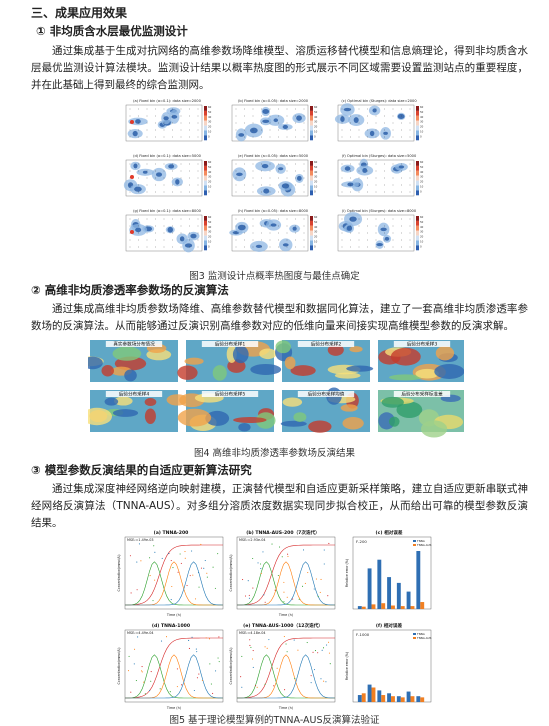 The height and width of the screenshot is (726, 549). I want to click on figure5-caption: 图5 基于理论模型算例的TNNA-AUS反演算法验证, so click(274, 720).